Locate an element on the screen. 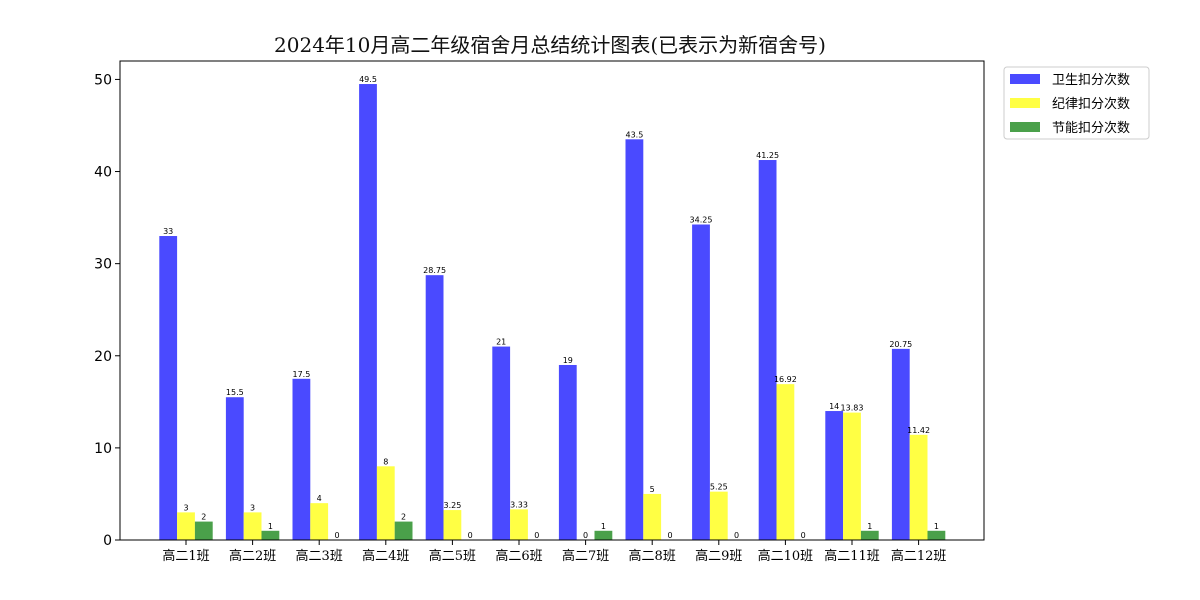  data-label: 28.75 is located at coordinates (434, 270).